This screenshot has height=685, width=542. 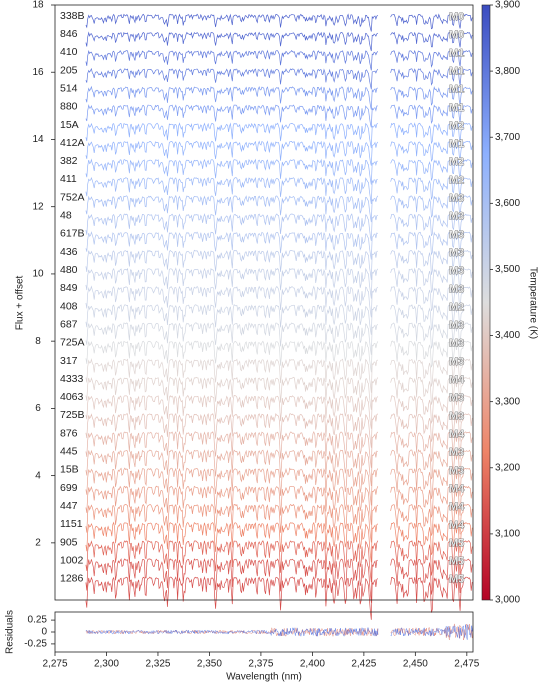 What do you see at coordinates (72, 234) in the screenshot?
I see `star-label: 617B` at bounding box center [72, 234].